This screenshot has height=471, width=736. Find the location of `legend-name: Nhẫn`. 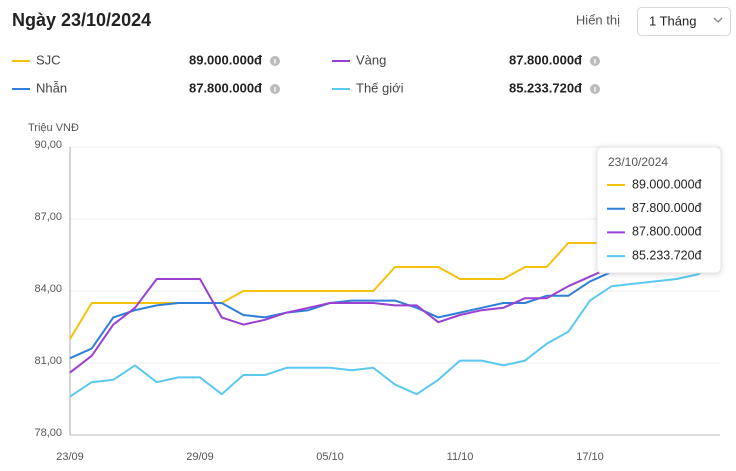

legend-name: Nhẫn is located at coordinates (51, 87).